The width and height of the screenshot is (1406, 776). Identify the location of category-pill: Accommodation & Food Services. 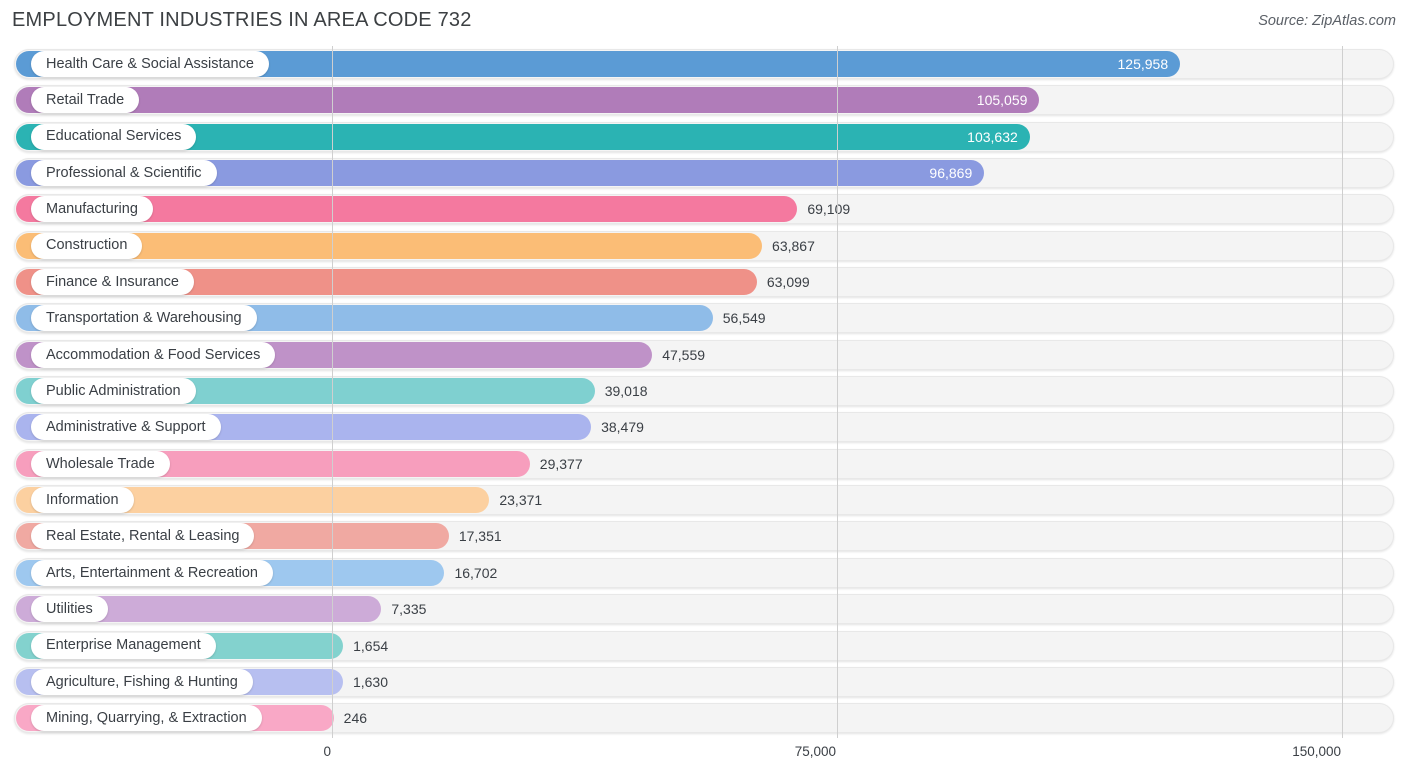
(153, 354).